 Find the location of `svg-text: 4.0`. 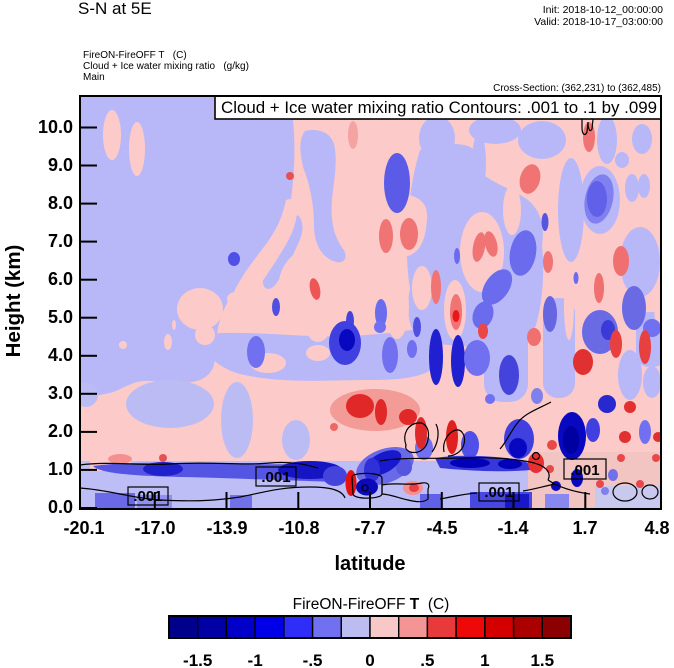

svg-text: 4.0 is located at coordinates (60, 355).